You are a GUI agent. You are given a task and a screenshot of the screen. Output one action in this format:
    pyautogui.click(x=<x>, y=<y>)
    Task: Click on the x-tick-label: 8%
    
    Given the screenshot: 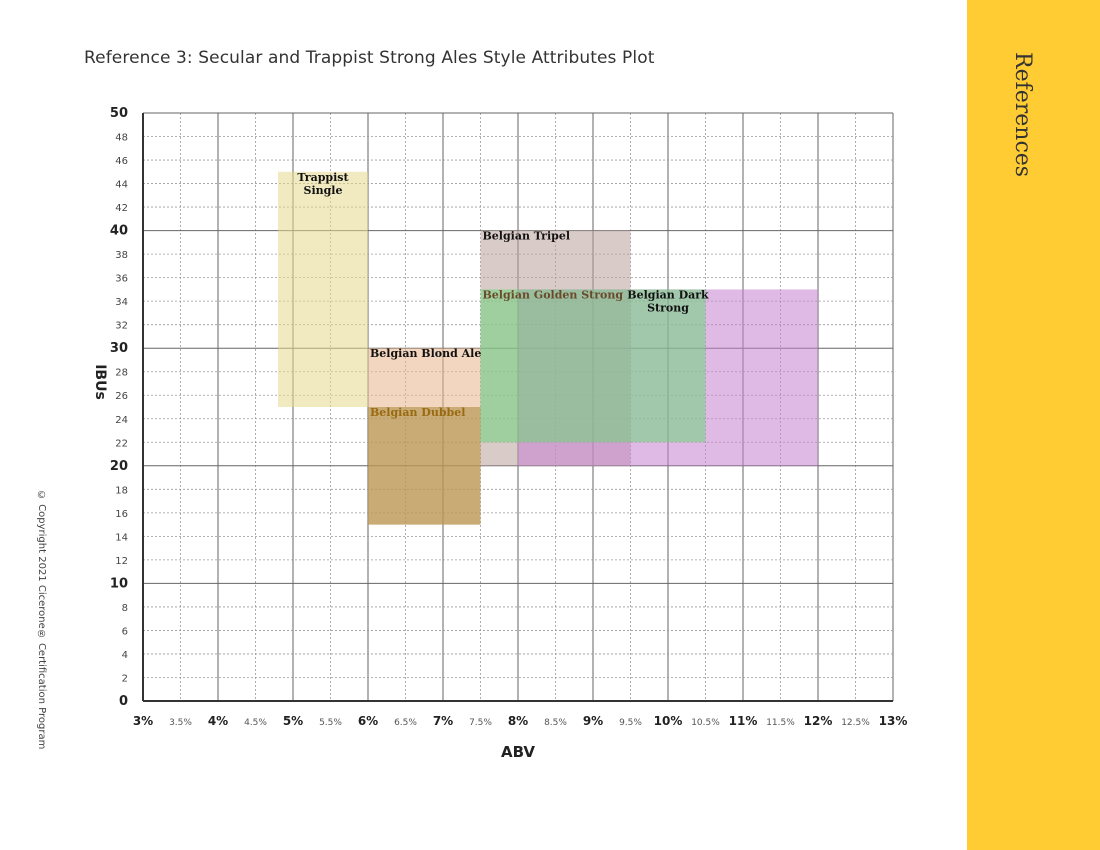 What is the action you would take?
    pyautogui.click(x=518, y=721)
    